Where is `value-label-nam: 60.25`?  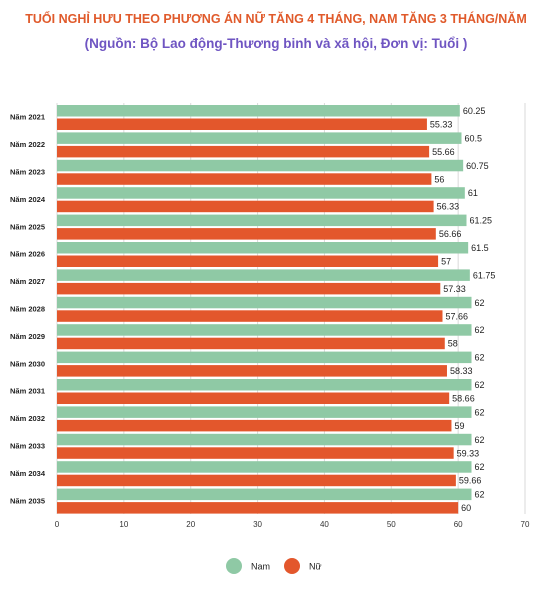 value-label-nam: 60.25 is located at coordinates (474, 111).